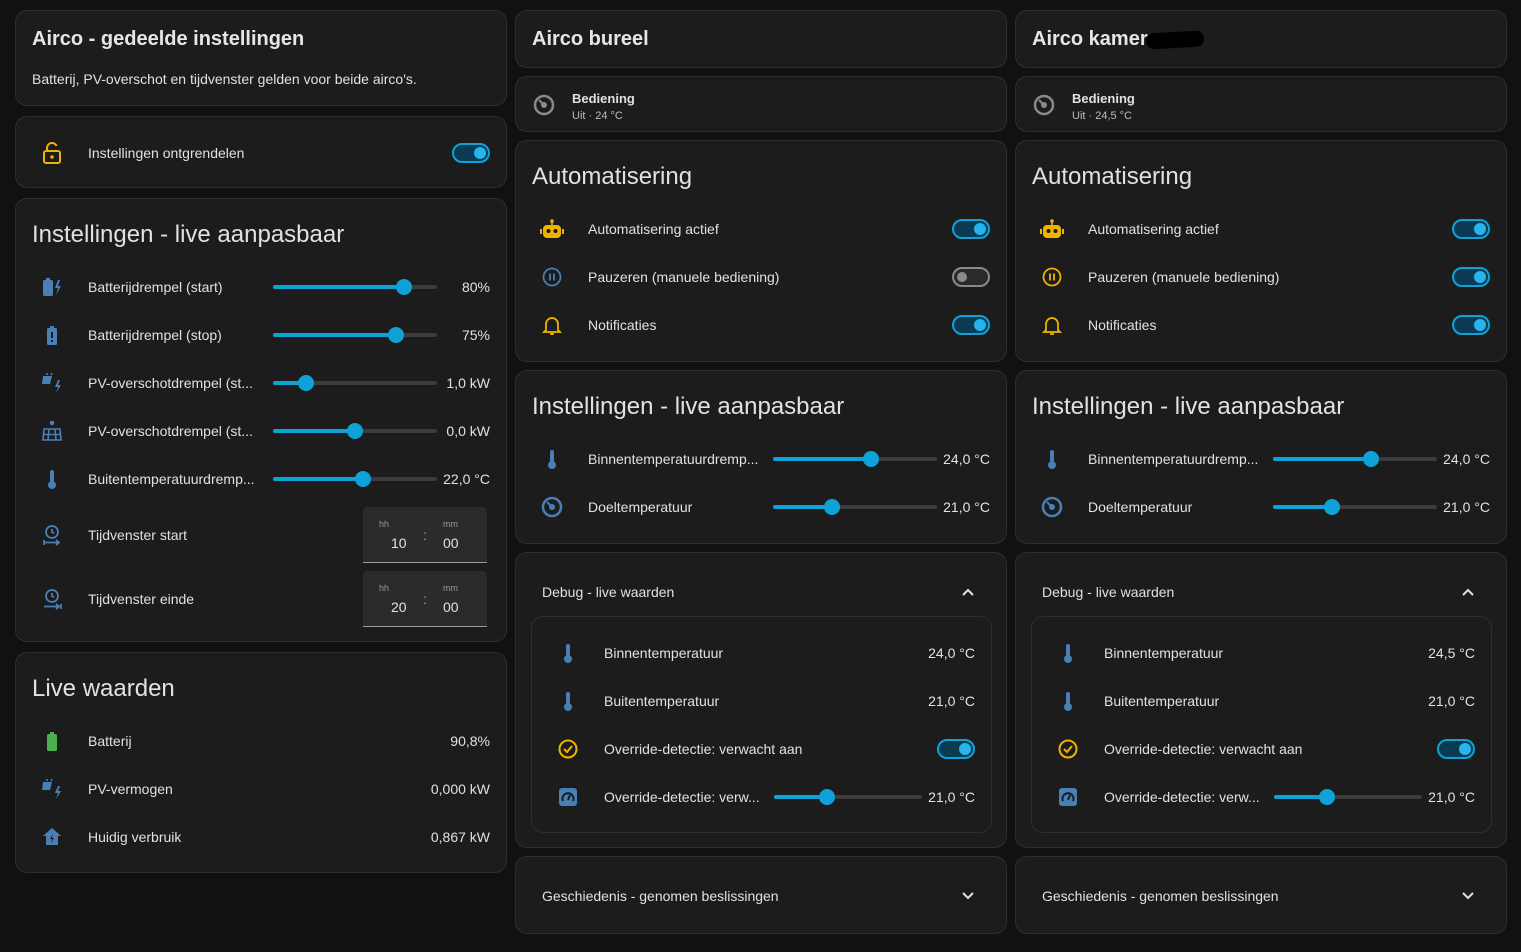 The image size is (1521, 952). Describe the element at coordinates (622, 325) in the screenshot. I see `automation-label: Notificaties` at that location.